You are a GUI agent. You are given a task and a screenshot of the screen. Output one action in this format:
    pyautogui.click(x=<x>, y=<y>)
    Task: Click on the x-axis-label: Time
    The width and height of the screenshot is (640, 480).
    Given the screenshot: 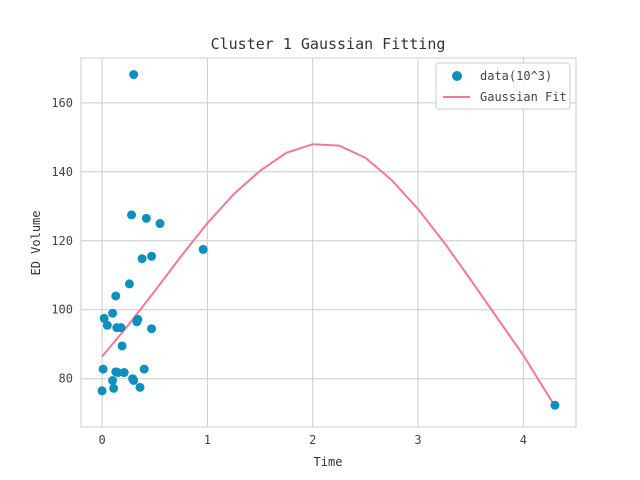 What is the action you would take?
    pyautogui.click(x=328, y=462)
    